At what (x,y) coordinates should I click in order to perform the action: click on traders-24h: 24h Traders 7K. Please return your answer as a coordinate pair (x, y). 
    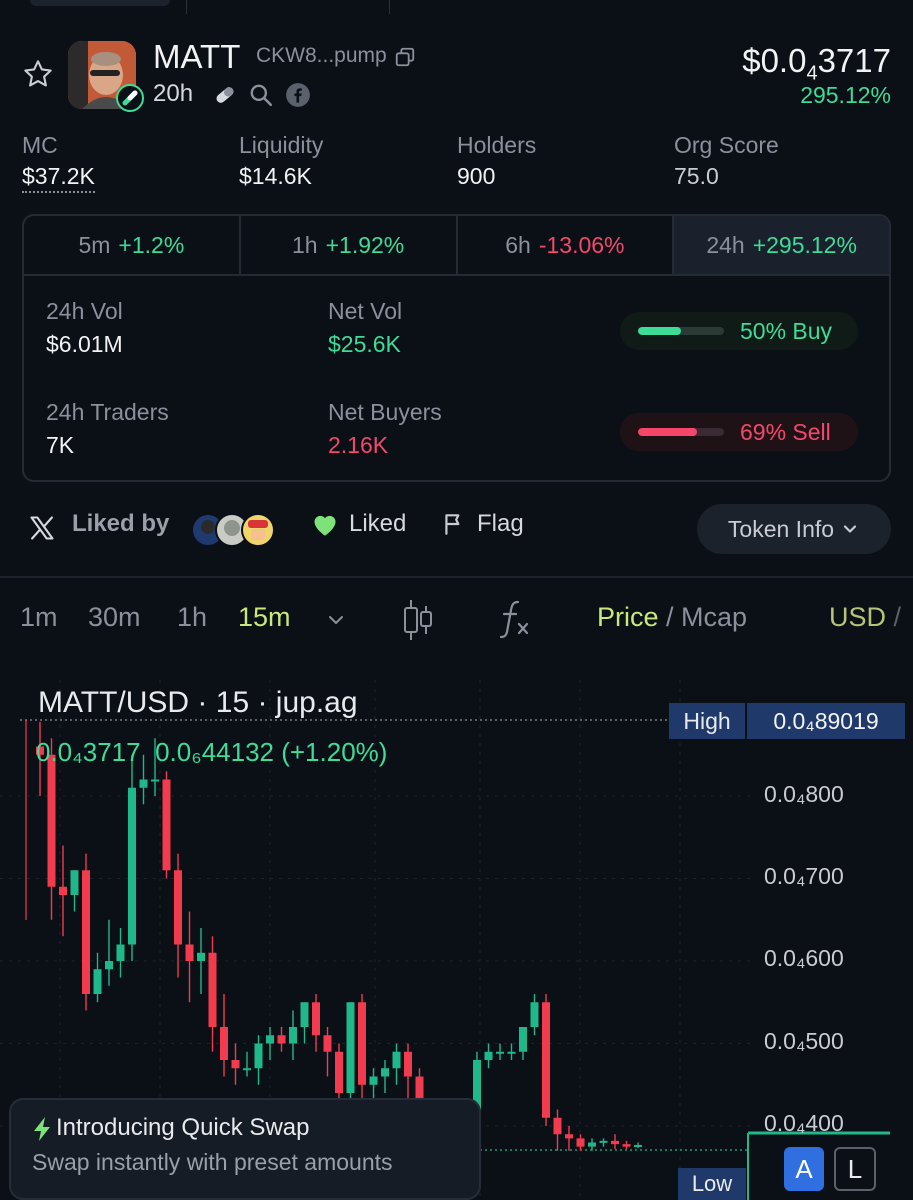
    Looking at the image, I should click on (107, 429).